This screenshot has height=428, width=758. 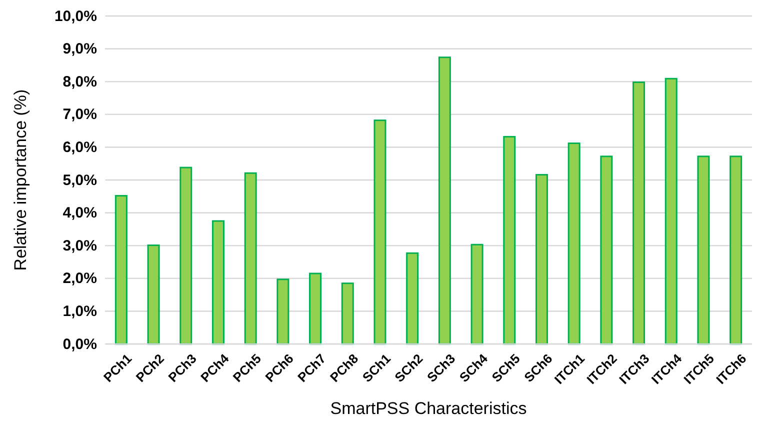 What do you see at coordinates (79, 180) in the screenshot?
I see `y-tick-label: 5,0%` at bounding box center [79, 180].